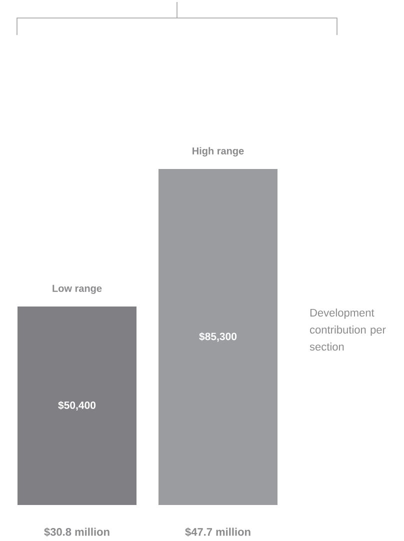 Image resolution: width=404 pixels, height=541 pixels. I want to click on data-label: $50,400, so click(77, 405).